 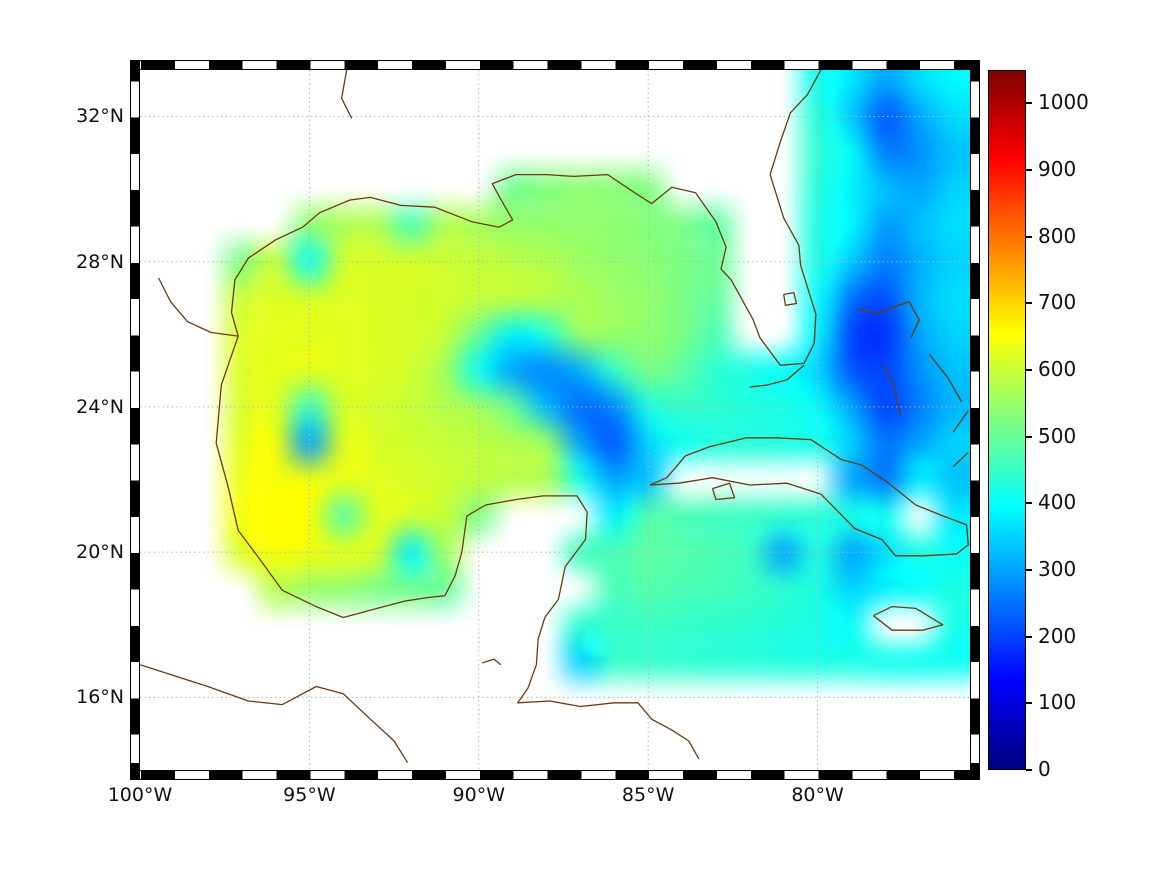 I want to click on colorbar-tick-label: 1000, so click(x=1063, y=102).